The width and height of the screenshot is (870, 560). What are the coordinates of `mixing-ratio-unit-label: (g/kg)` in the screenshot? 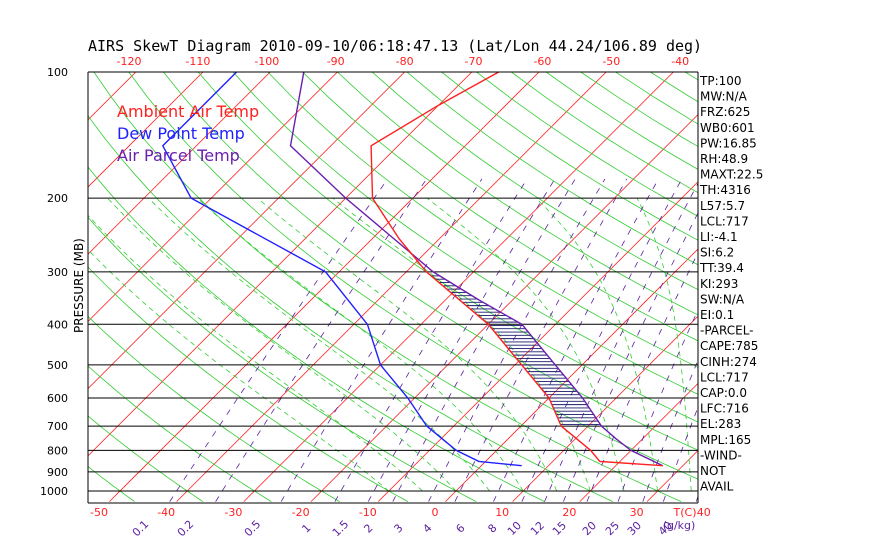 It's located at (679, 525).